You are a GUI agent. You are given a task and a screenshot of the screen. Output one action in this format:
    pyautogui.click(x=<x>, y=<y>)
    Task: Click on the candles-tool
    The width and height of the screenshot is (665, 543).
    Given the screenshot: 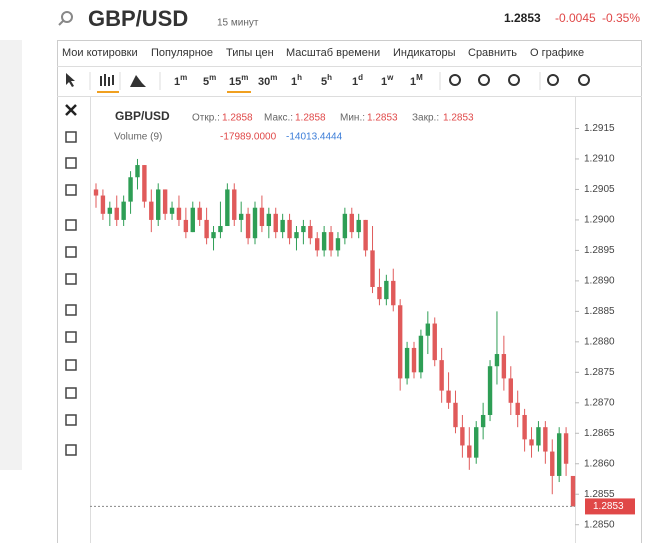 What is the action you would take?
    pyautogui.click(x=107, y=80)
    